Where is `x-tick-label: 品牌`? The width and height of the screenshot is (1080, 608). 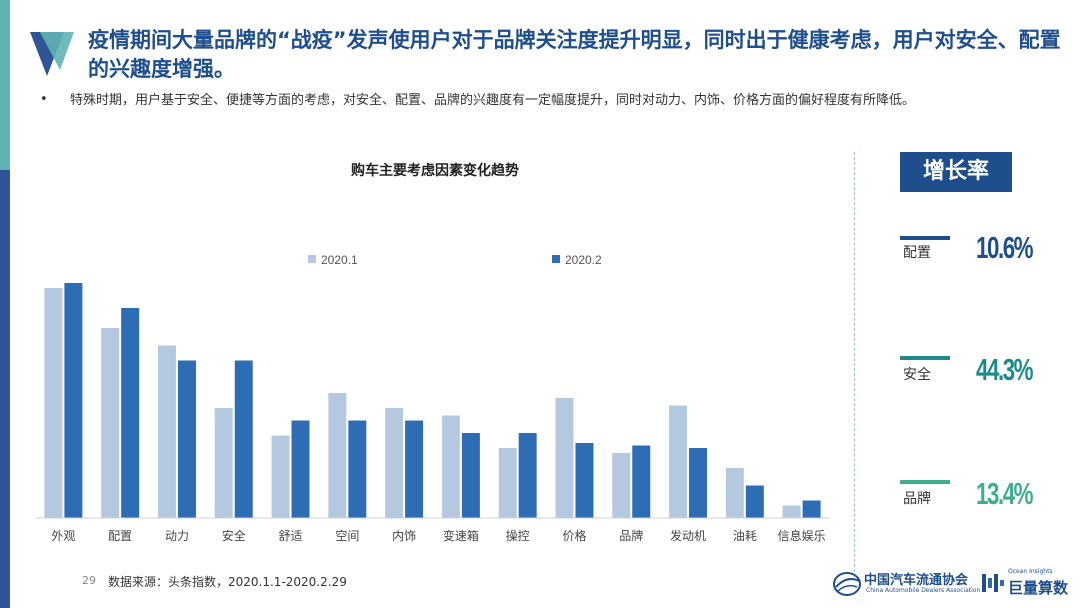
x-tick-label: 品牌 is located at coordinates (631, 536).